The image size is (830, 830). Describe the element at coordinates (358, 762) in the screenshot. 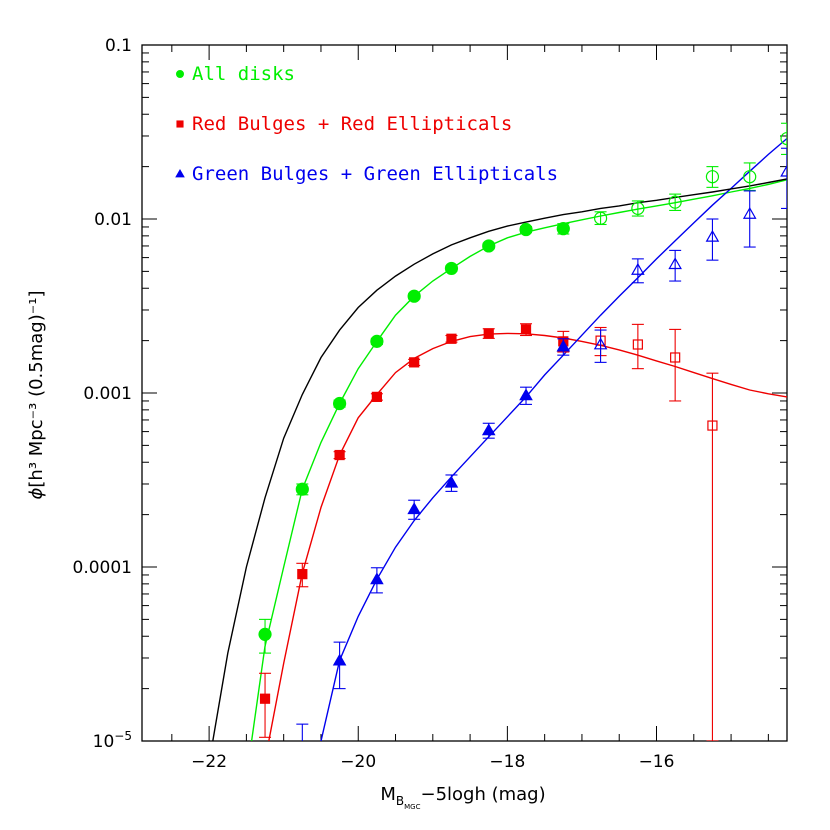

I see `x-tick-label: −20` at that location.